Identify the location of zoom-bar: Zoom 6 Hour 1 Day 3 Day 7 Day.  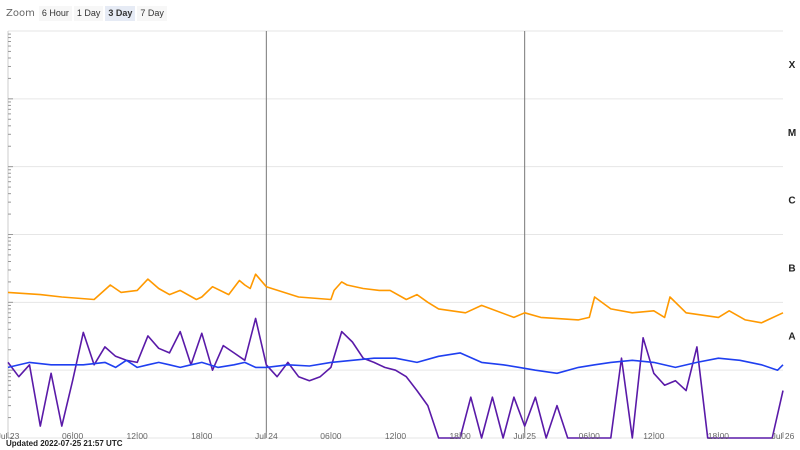
(87, 13).